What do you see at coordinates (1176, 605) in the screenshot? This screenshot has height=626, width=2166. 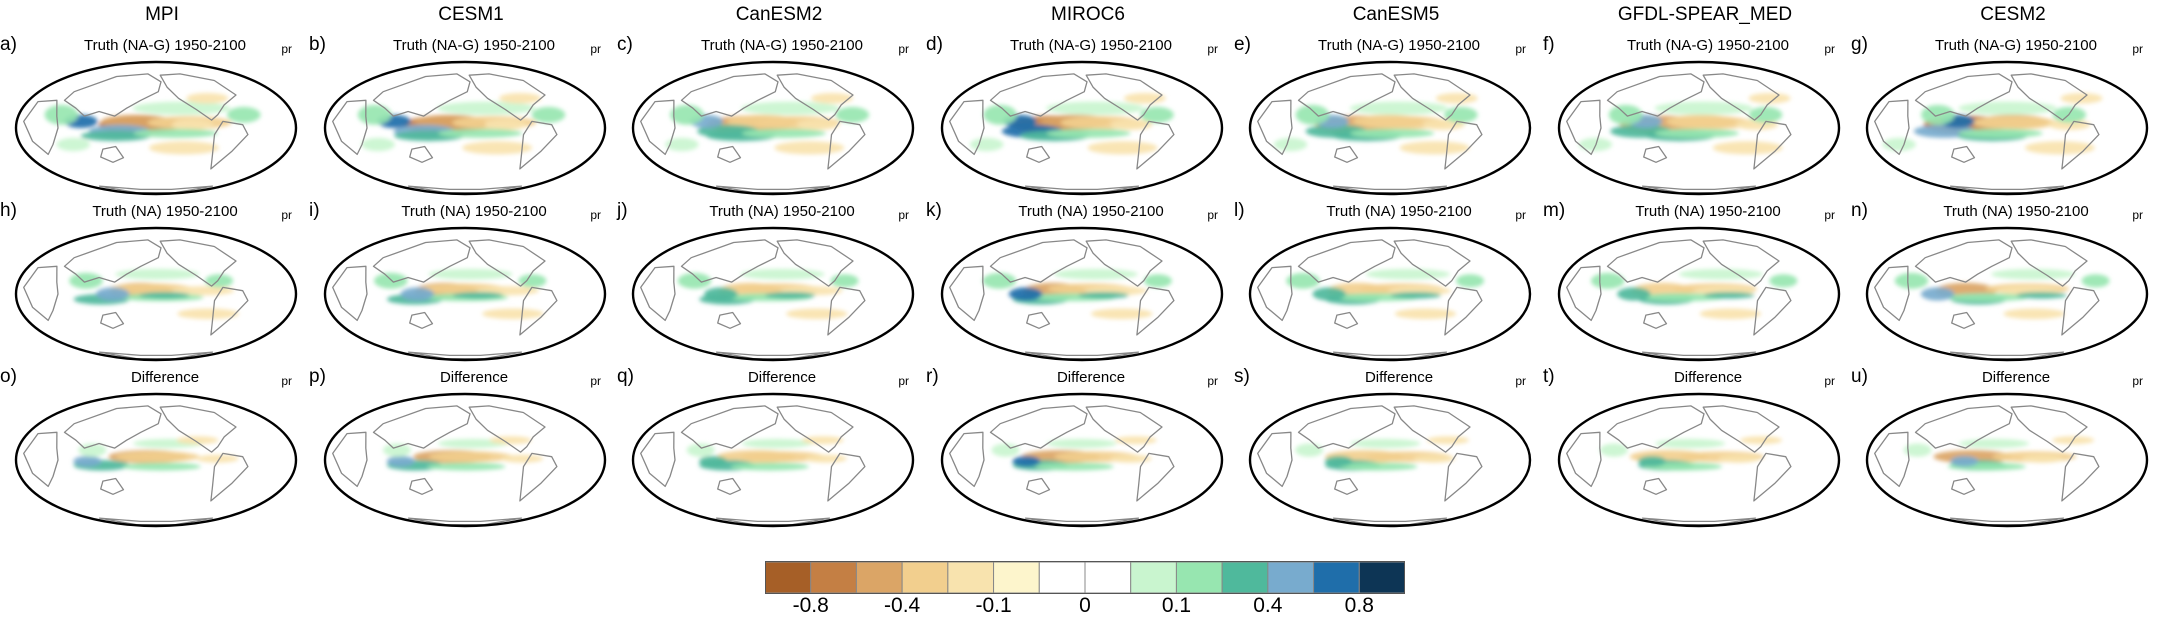 I see `colorbar-tick-label: 0.1` at bounding box center [1176, 605].